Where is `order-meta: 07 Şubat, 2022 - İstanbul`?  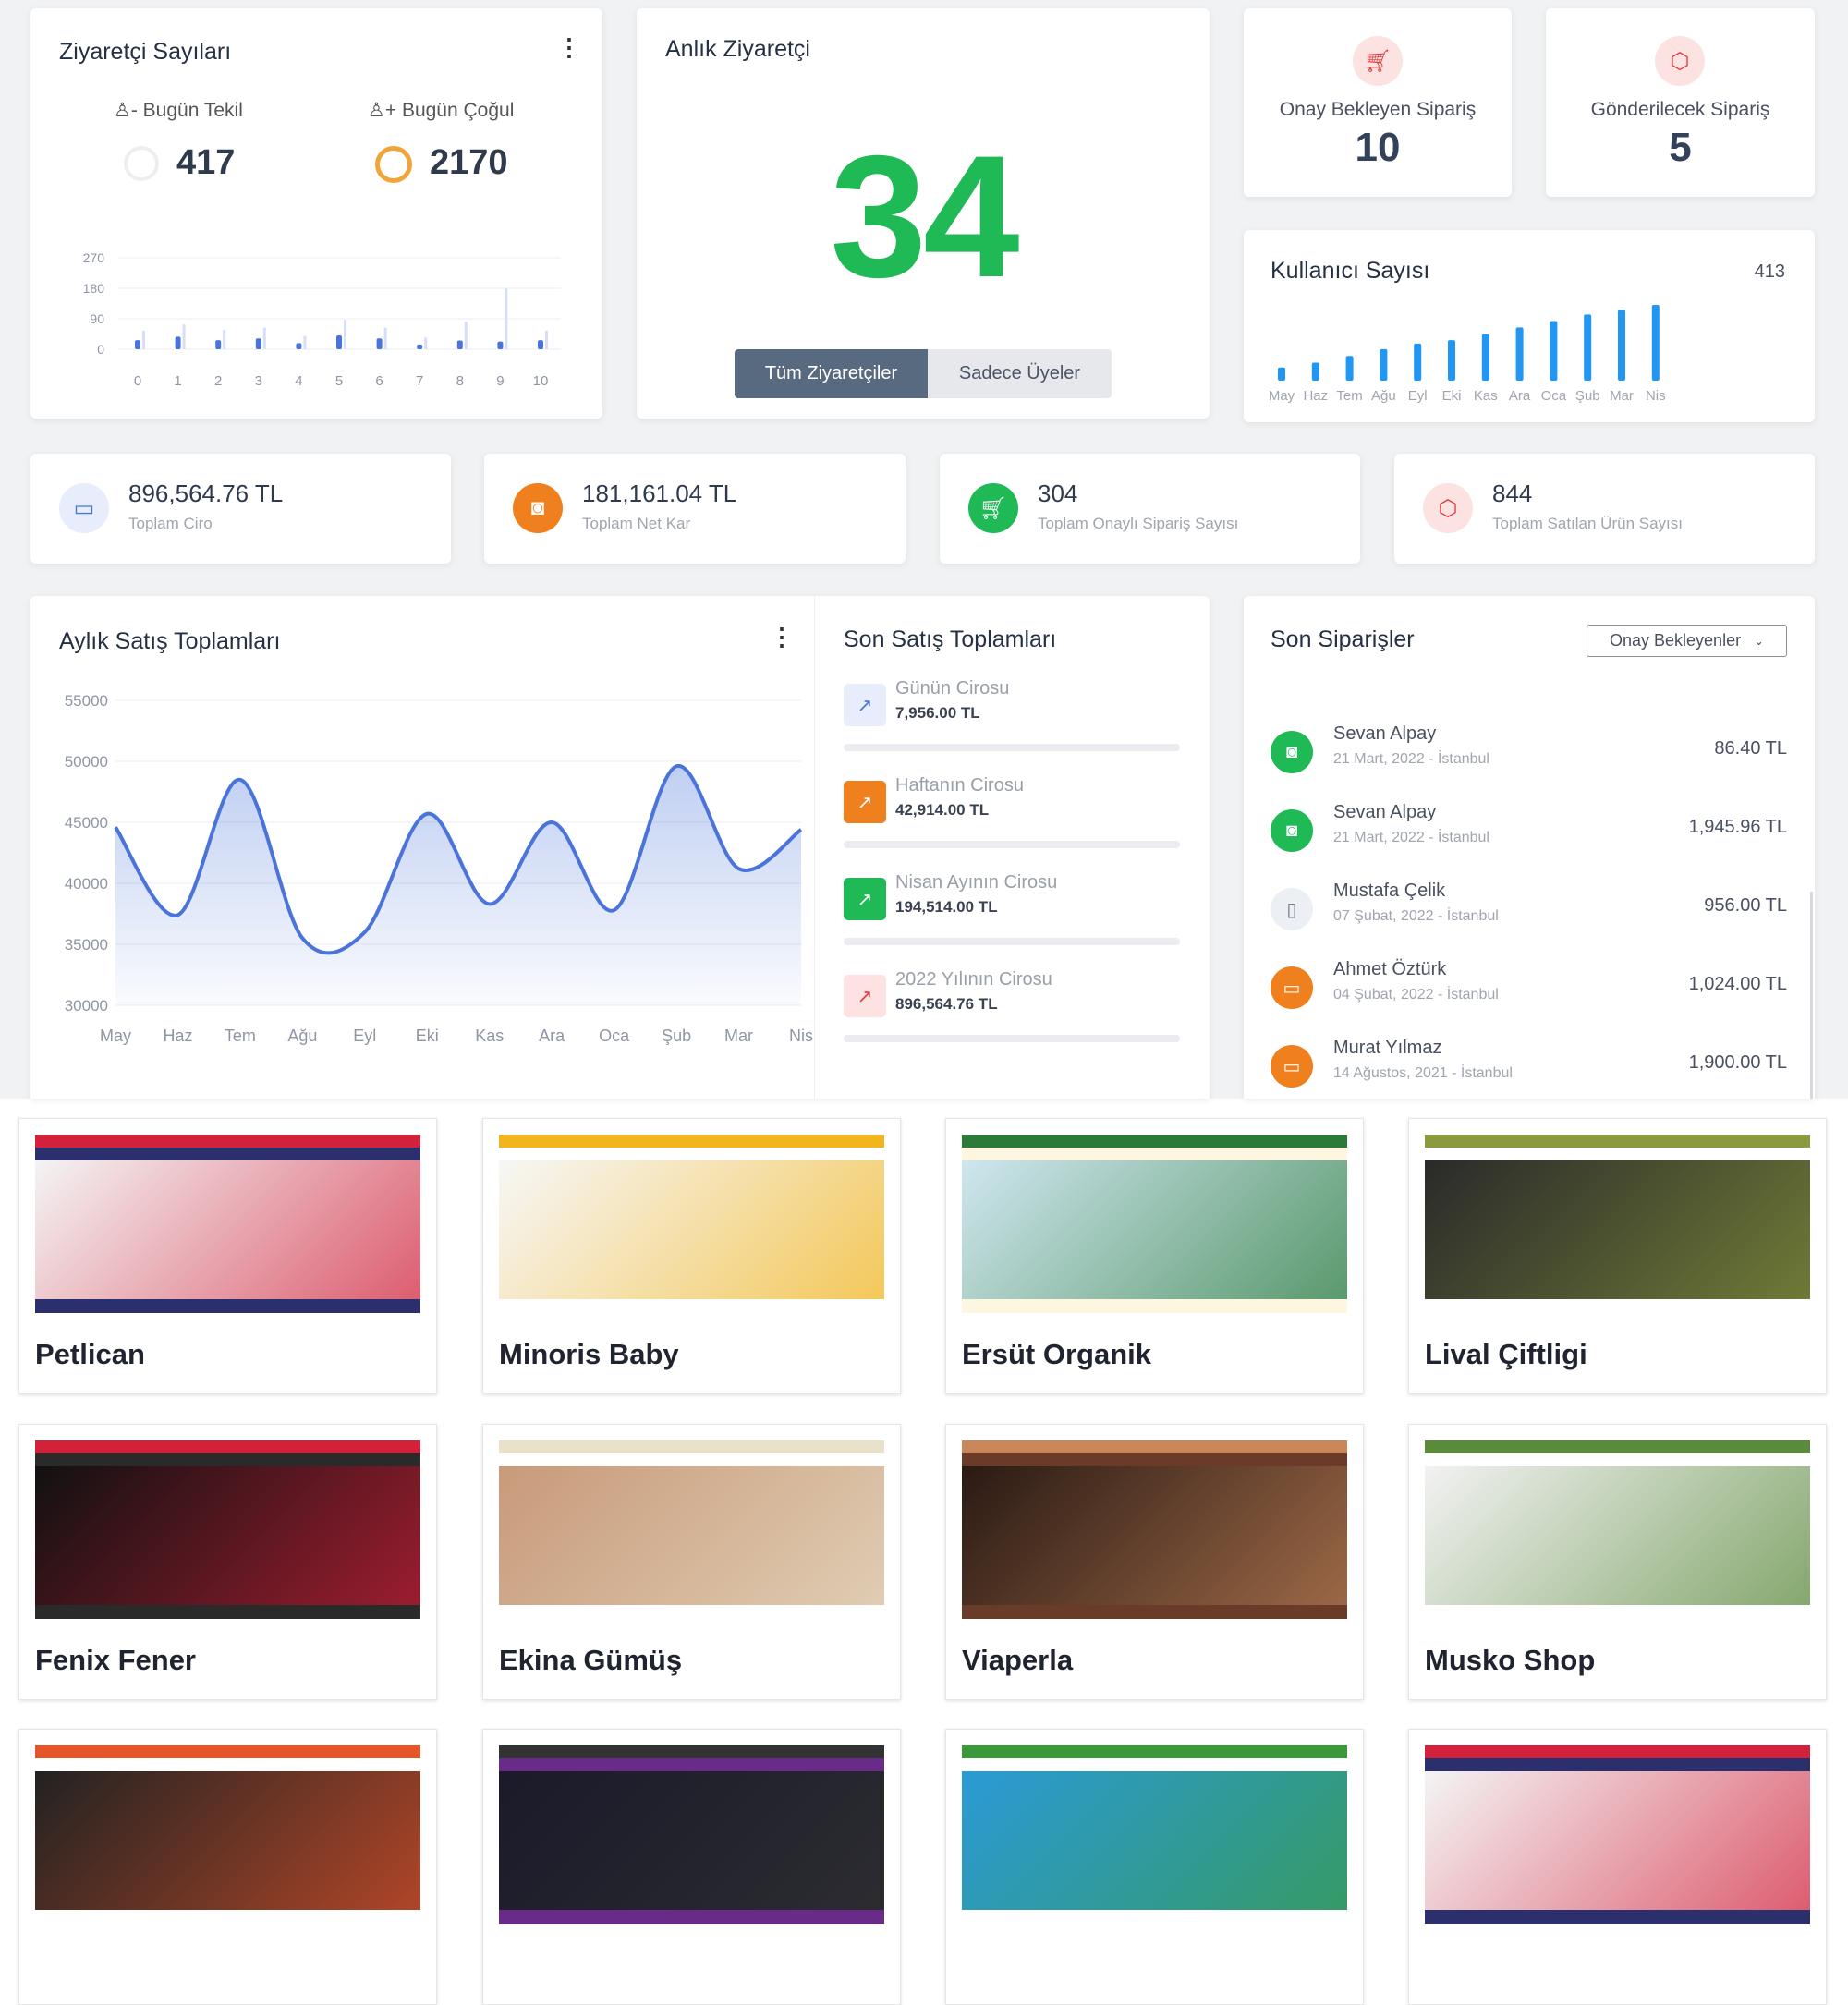 order-meta: 07 Şubat, 2022 - İstanbul is located at coordinates (1416, 916).